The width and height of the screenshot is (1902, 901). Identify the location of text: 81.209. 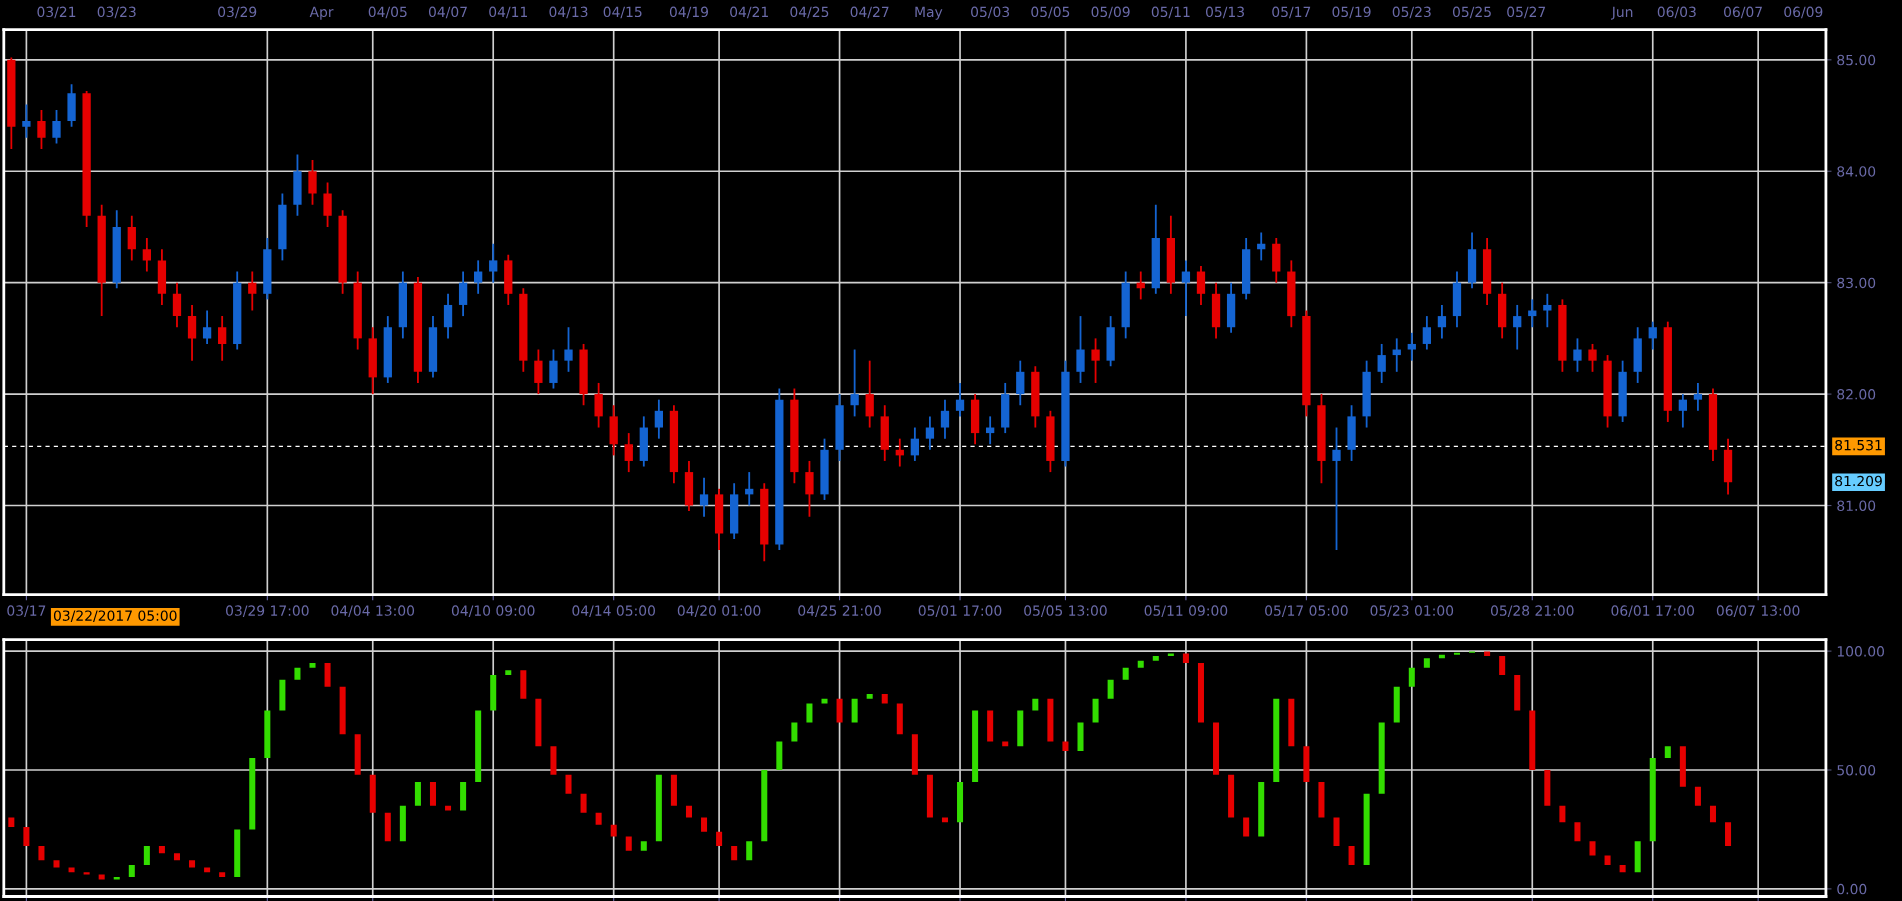
(1858, 481).